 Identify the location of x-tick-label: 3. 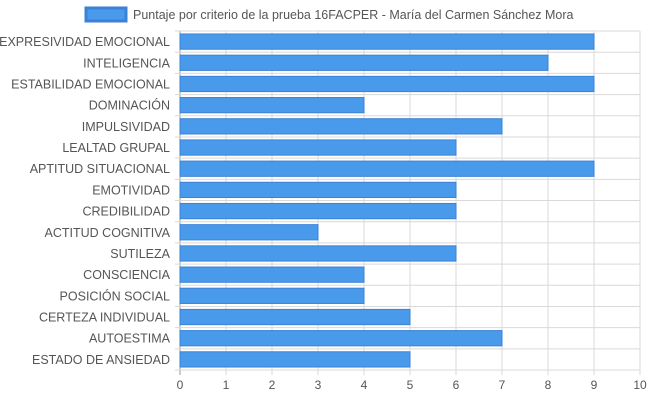
(318, 385).